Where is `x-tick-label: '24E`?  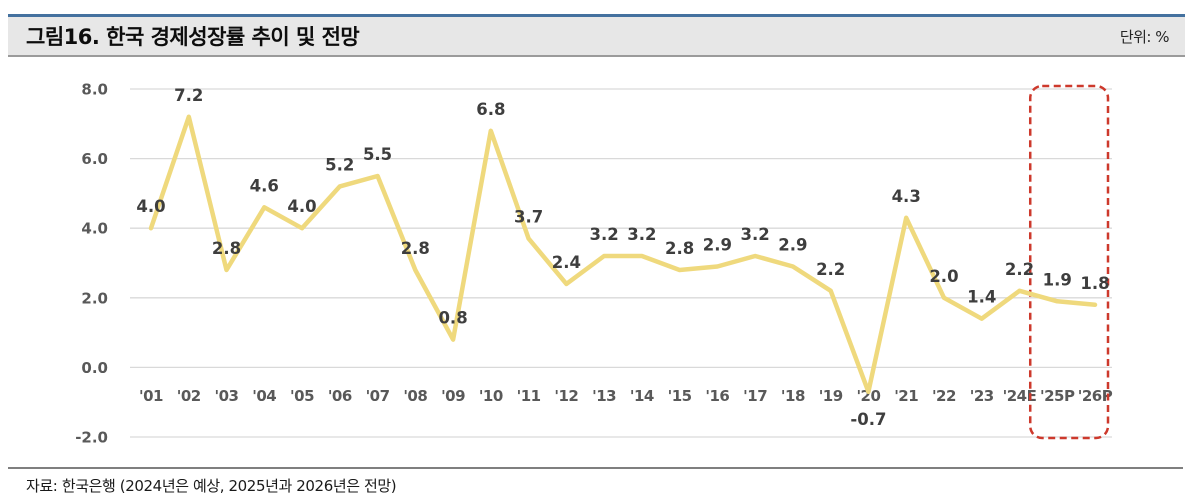
x-tick-label: '24E is located at coordinates (1020, 396).